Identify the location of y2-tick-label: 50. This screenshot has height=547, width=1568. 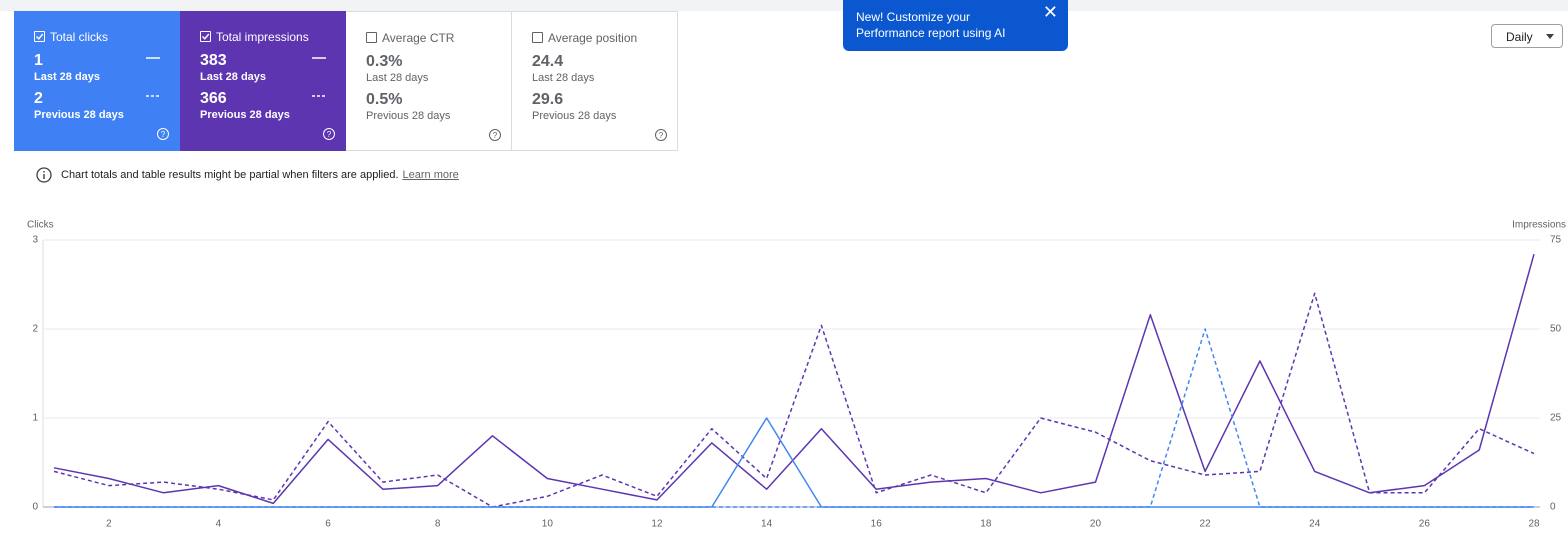
(1556, 329).